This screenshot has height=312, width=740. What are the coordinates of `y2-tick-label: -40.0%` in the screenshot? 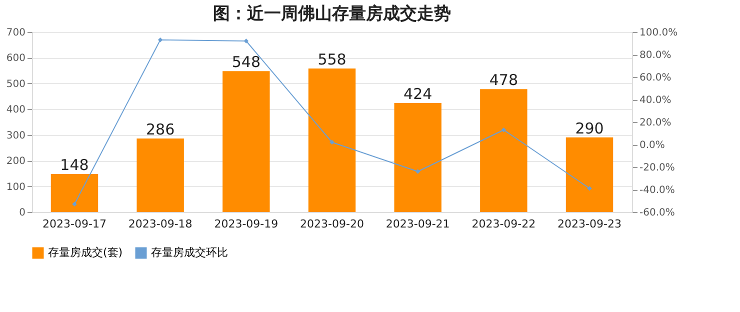 It's located at (657, 190).